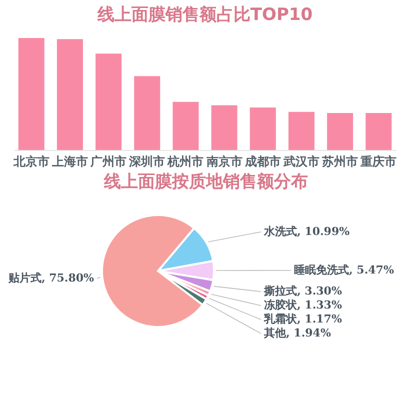 Image resolution: width=407 pixels, height=396 pixels. What do you see at coordinates (344, 269) in the screenshot?
I see `slice-label: 睡眠免洗式, 5.47%` at bounding box center [344, 269].